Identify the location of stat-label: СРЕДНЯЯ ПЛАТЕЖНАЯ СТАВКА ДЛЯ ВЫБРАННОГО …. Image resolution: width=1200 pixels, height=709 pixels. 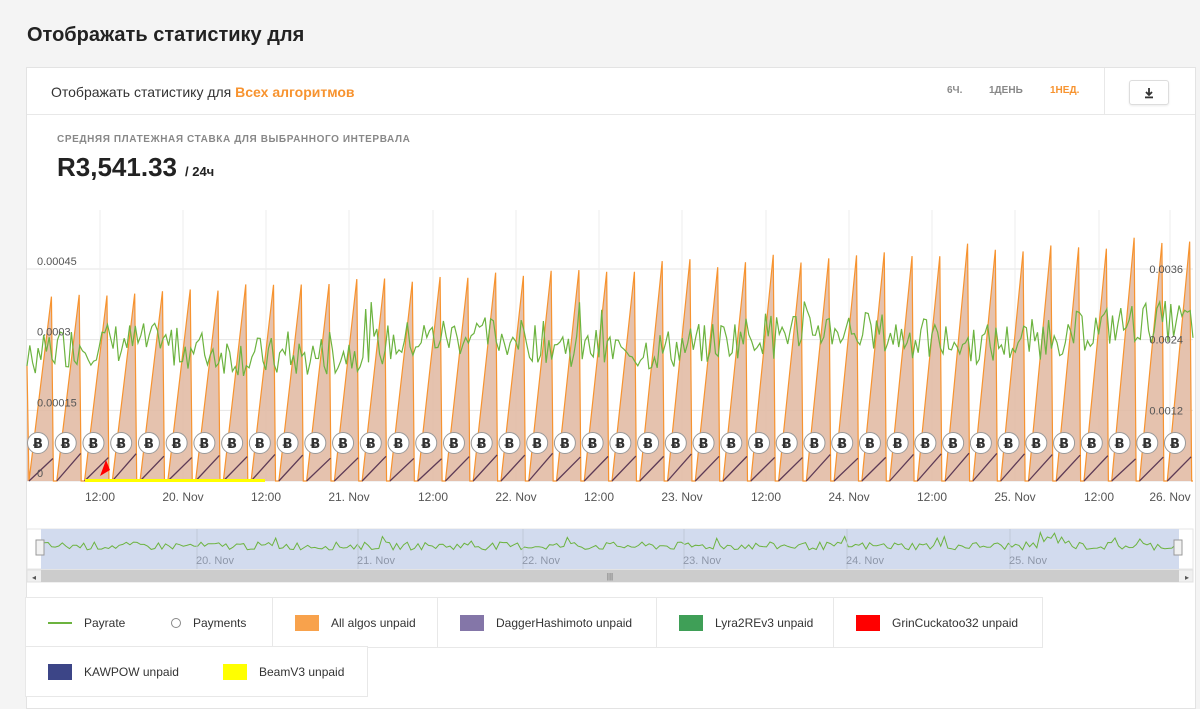
(234, 139).